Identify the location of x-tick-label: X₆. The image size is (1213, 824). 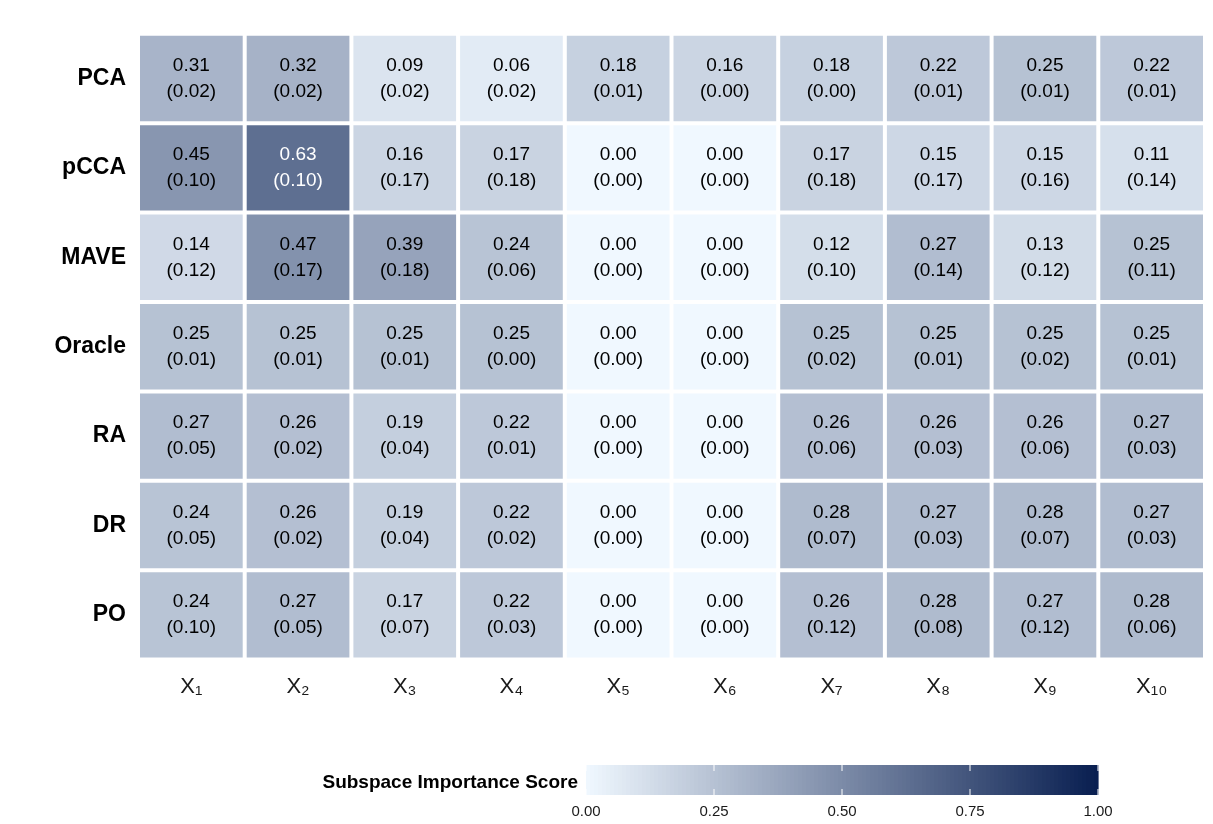
(725, 685).